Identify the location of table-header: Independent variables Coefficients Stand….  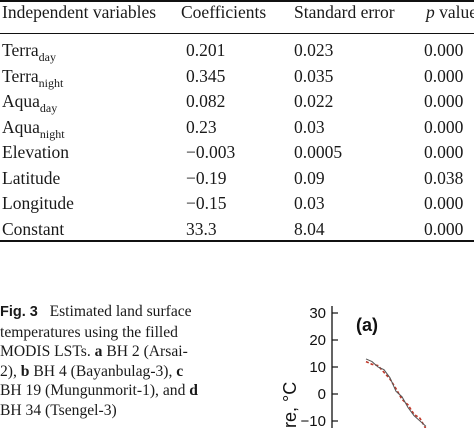
(237, 15).